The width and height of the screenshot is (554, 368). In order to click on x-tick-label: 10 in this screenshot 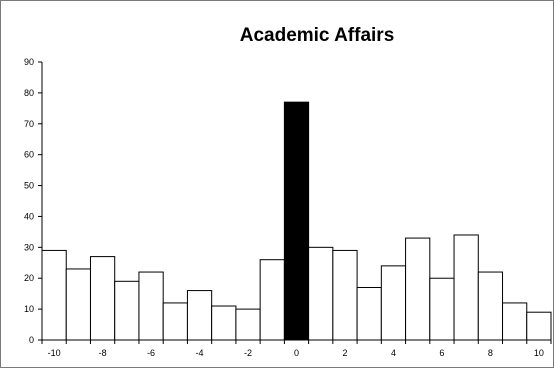, I will do `click(539, 353)`.